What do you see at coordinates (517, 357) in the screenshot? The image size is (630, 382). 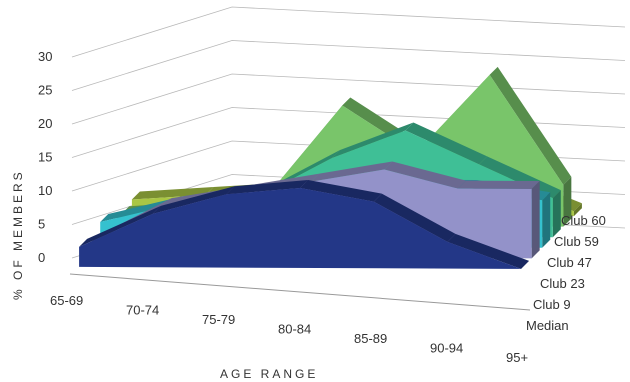 I see `x-tick-95+: 95+` at bounding box center [517, 357].